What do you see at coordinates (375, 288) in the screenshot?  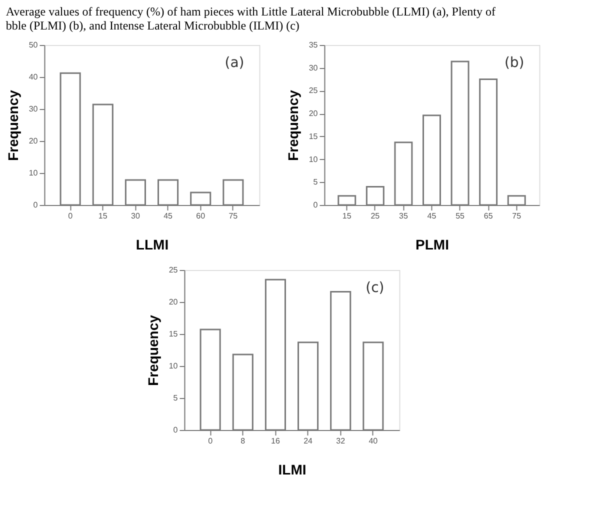 I see `annotation: (c)` at bounding box center [375, 288].